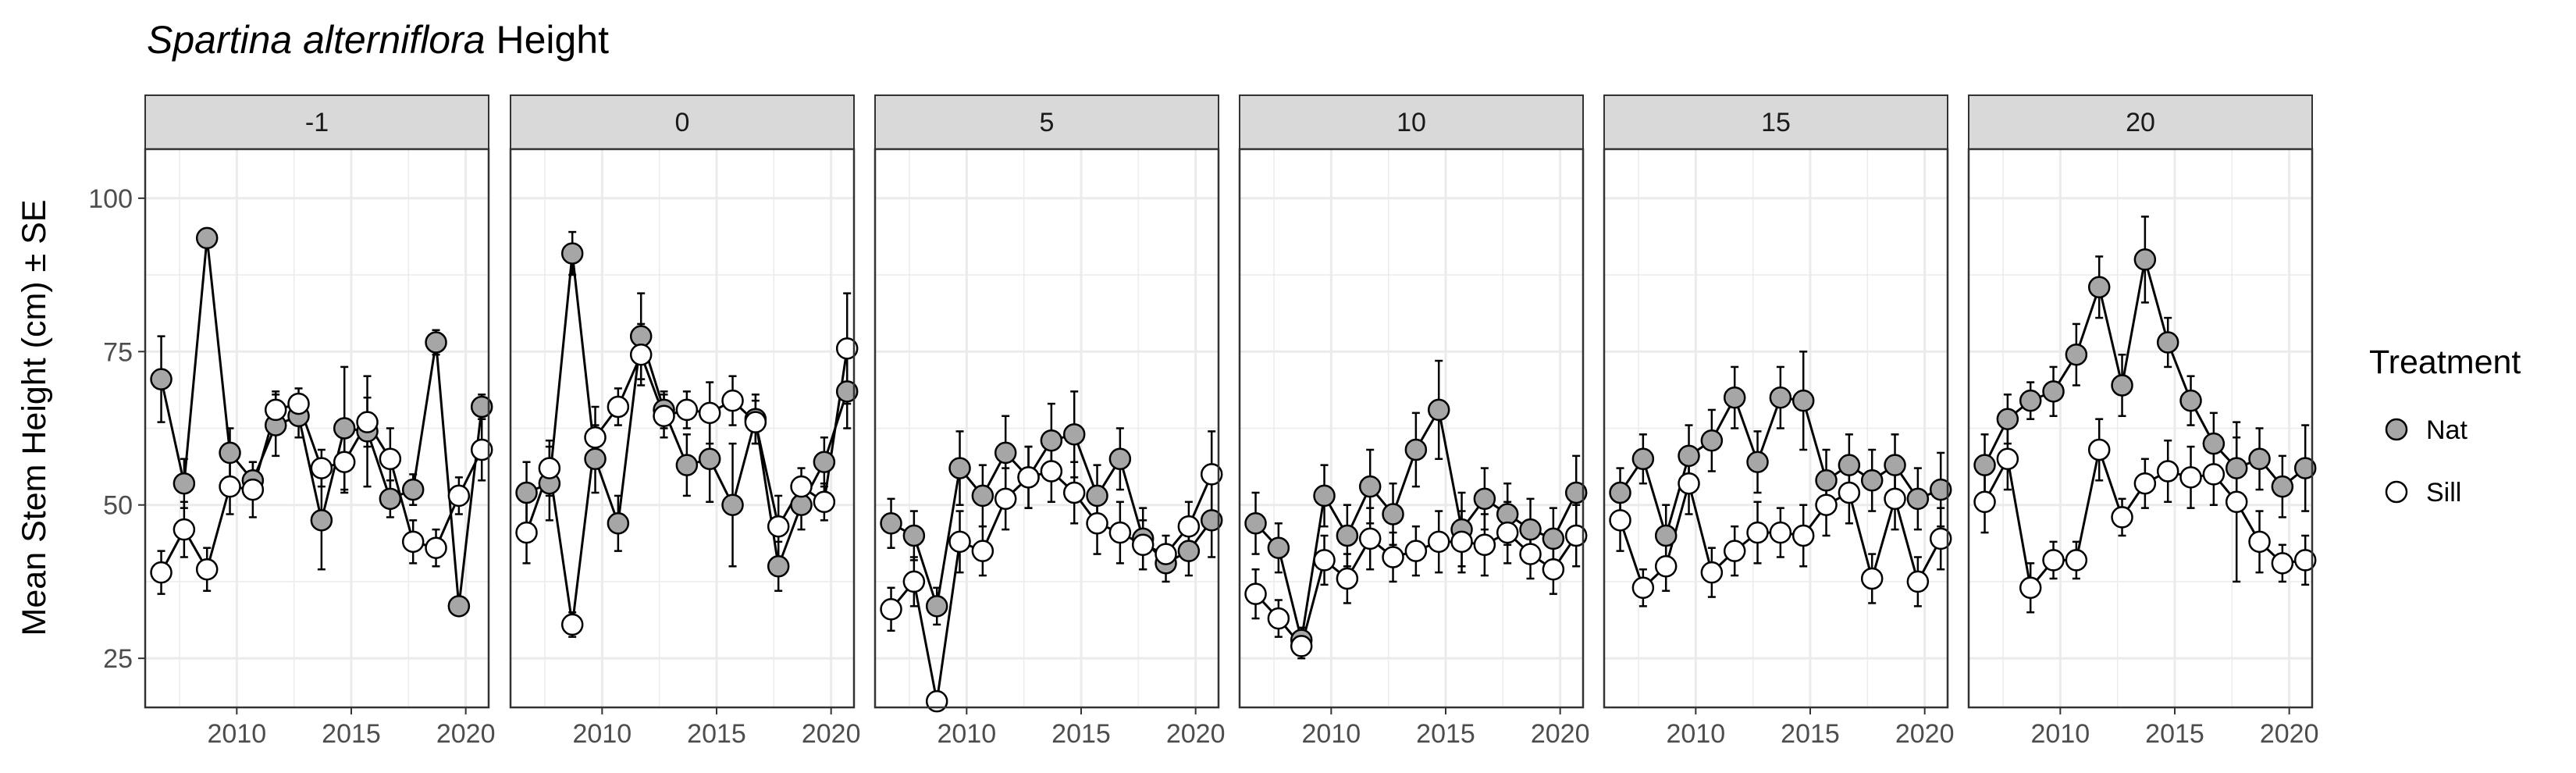 The height and width of the screenshot is (773, 2576). I want to click on facet-strip-label: 10, so click(1411, 122).